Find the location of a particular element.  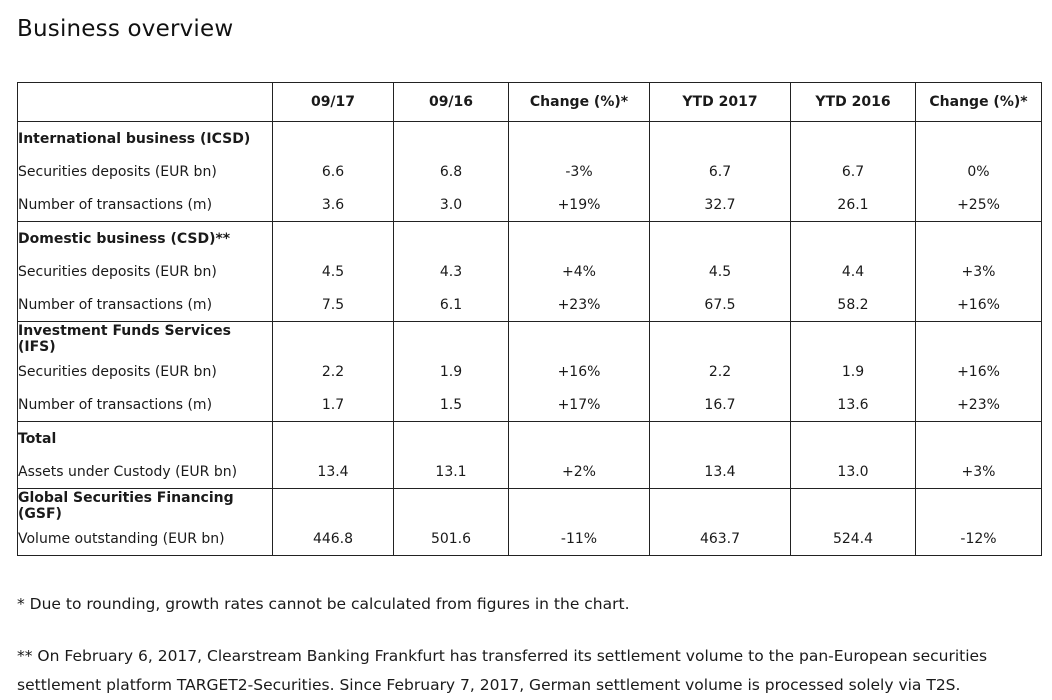

section-title: Global Securities Financing (GSF) is located at coordinates (145, 505).